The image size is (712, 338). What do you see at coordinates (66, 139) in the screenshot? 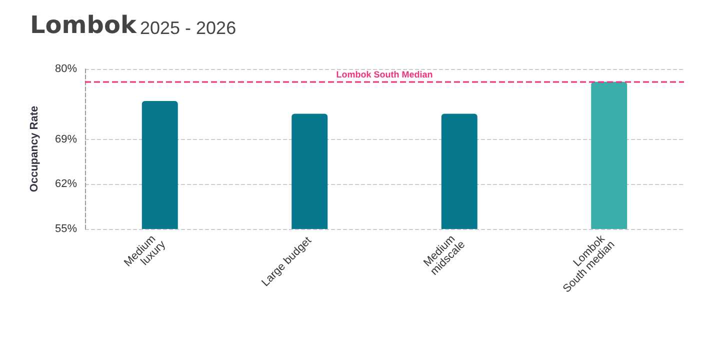
I see `y-tick-label: 69%` at bounding box center [66, 139].